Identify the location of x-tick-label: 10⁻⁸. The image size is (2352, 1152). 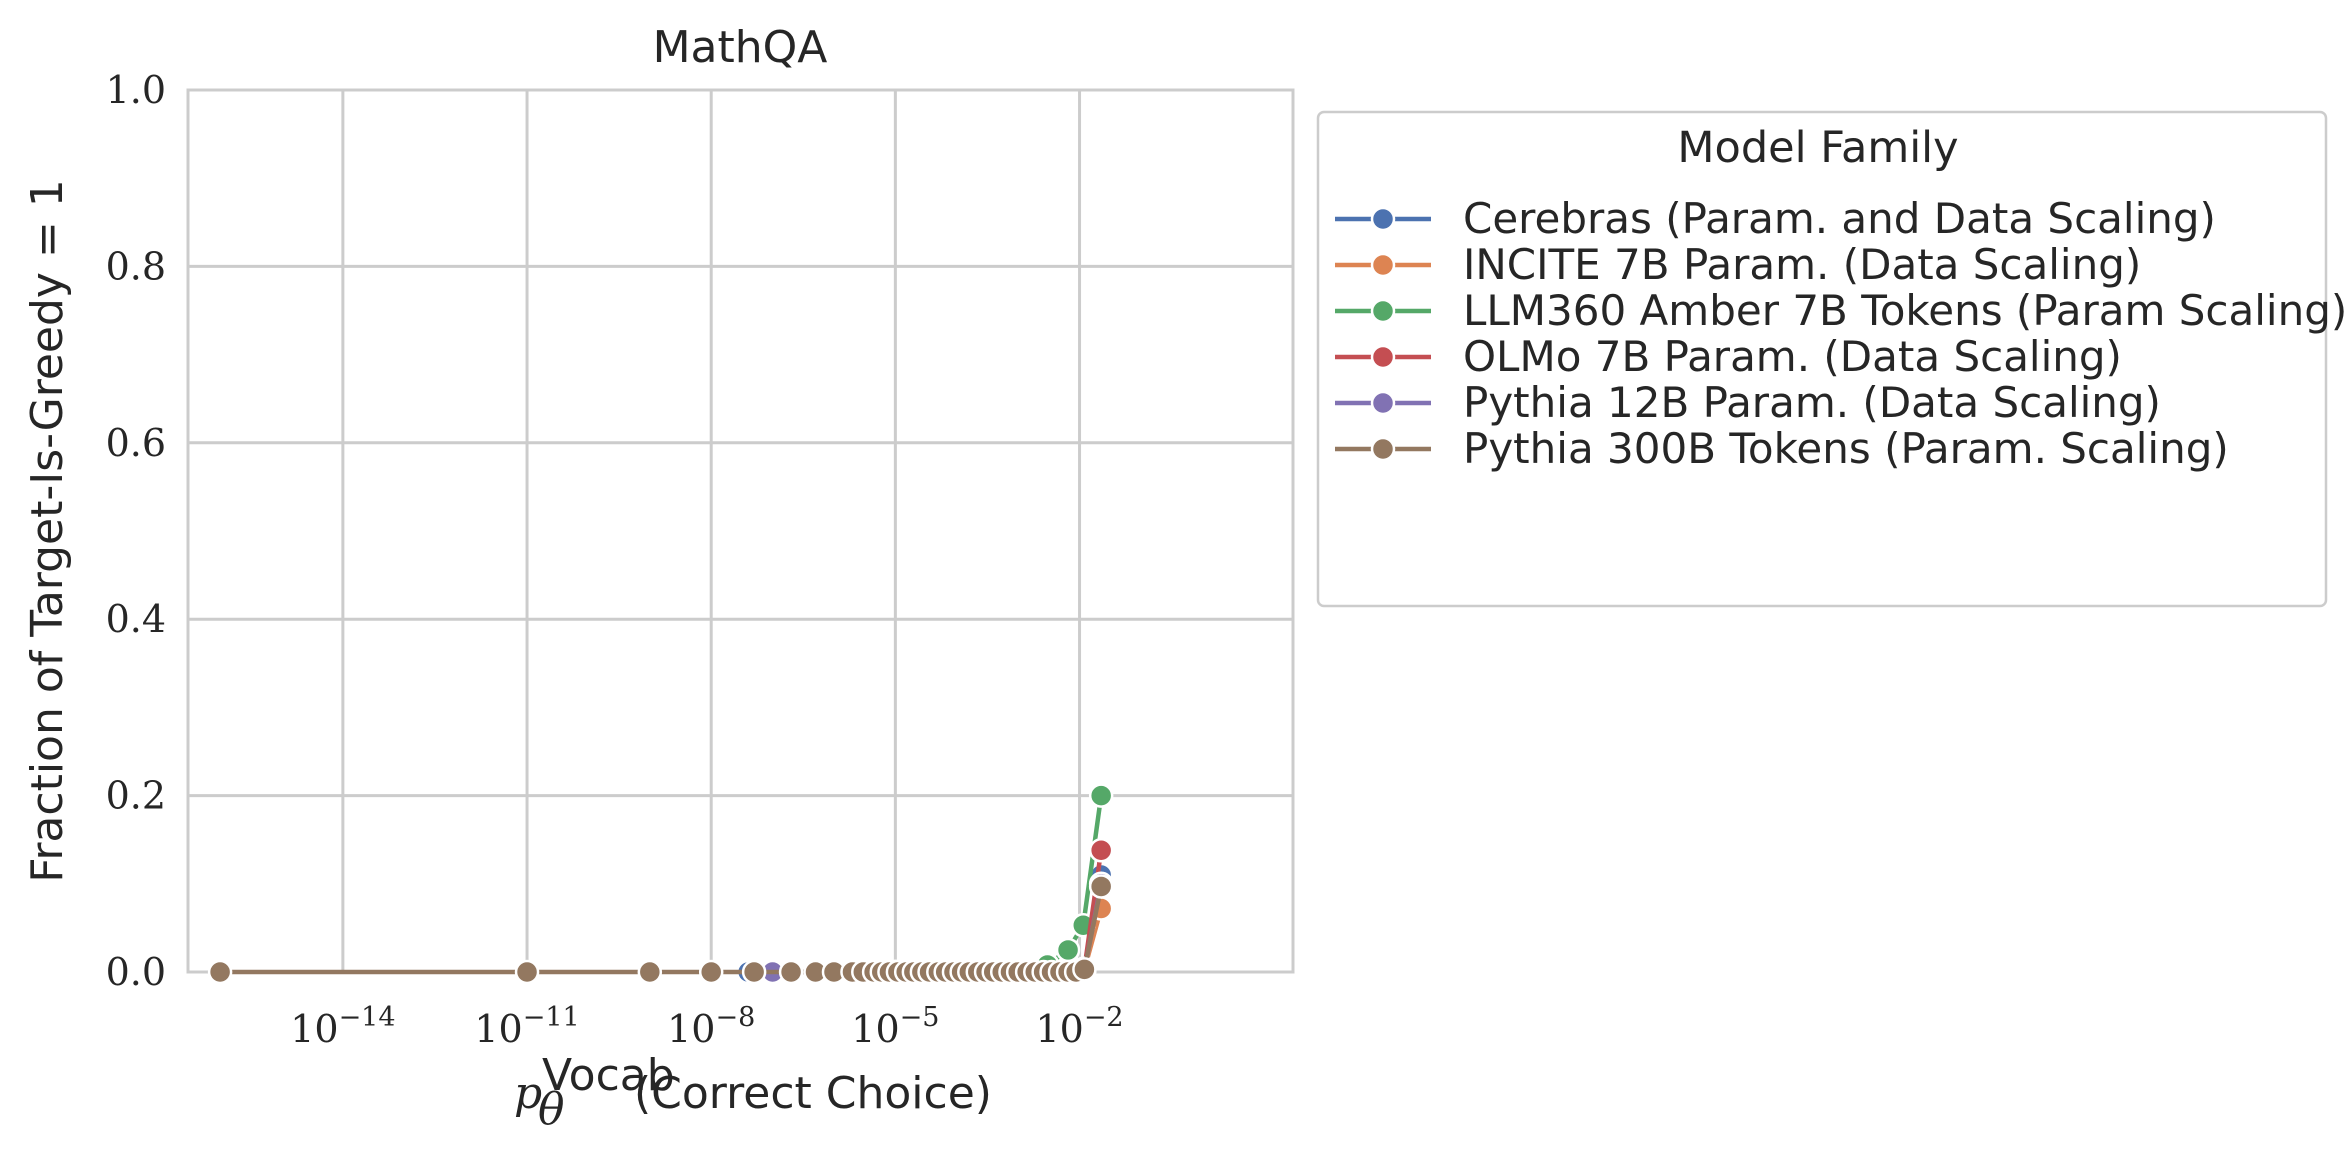
(711, 1026).